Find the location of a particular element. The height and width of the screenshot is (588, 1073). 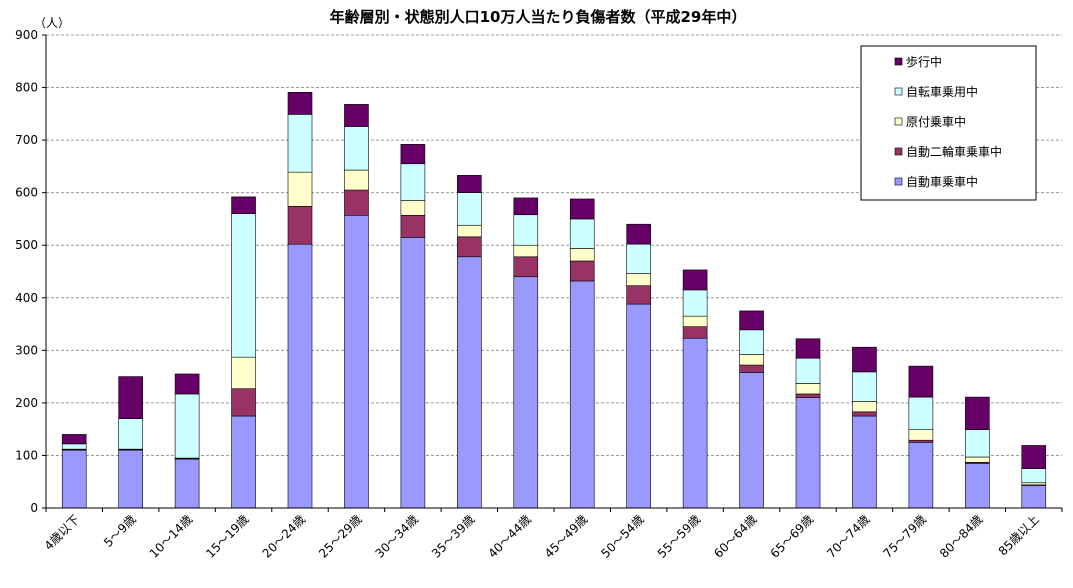

legend-box is located at coordinates (948, 123).